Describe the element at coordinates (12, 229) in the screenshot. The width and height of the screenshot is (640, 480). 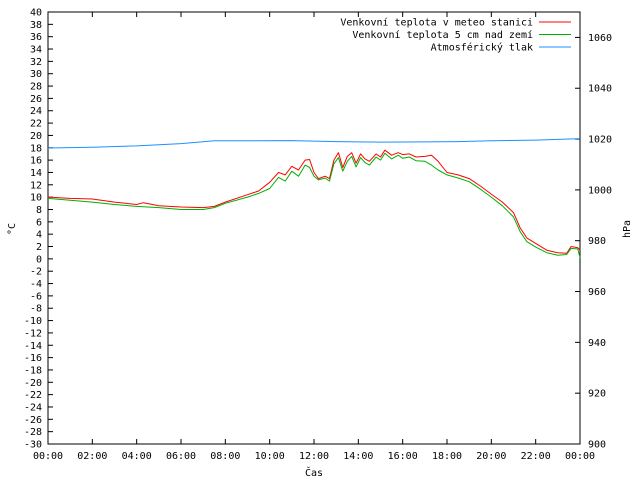
I see `y-axis-label: °C` at that location.